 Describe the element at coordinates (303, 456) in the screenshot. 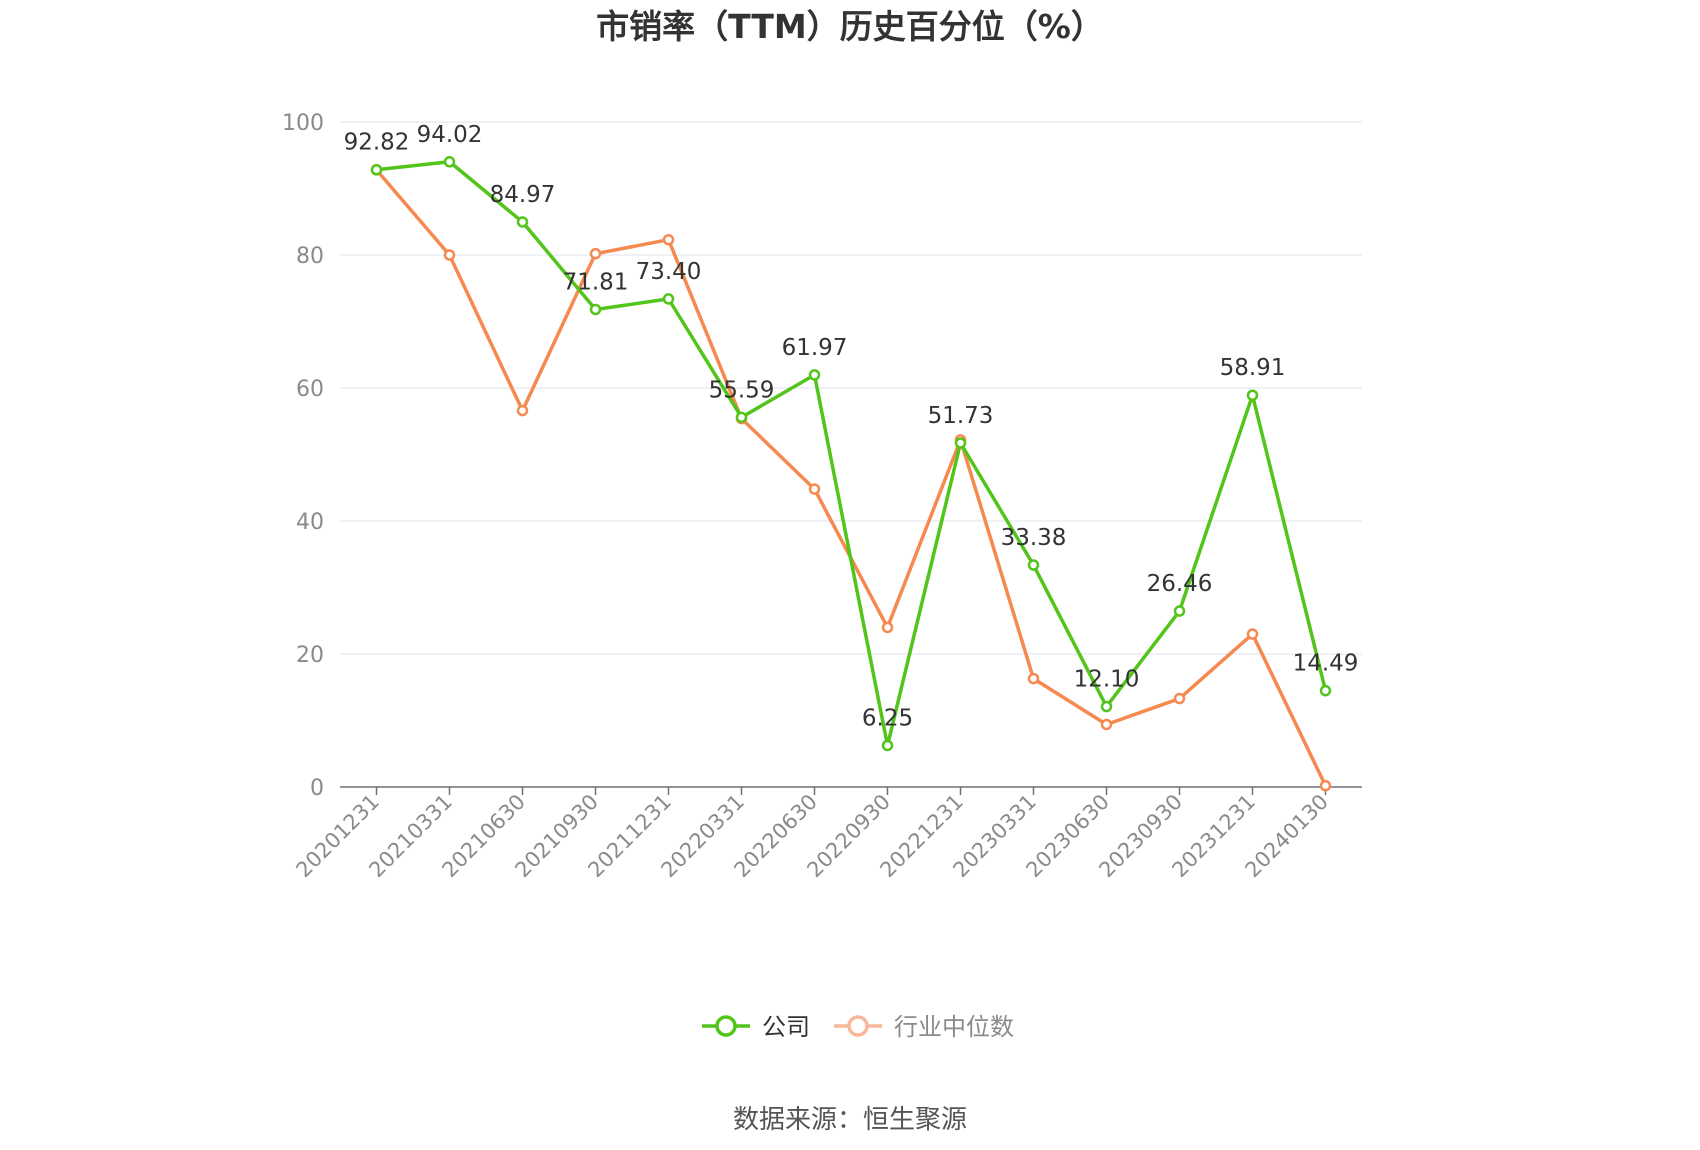

I see `y-axis: 0 20 40 60 80 100` at that location.